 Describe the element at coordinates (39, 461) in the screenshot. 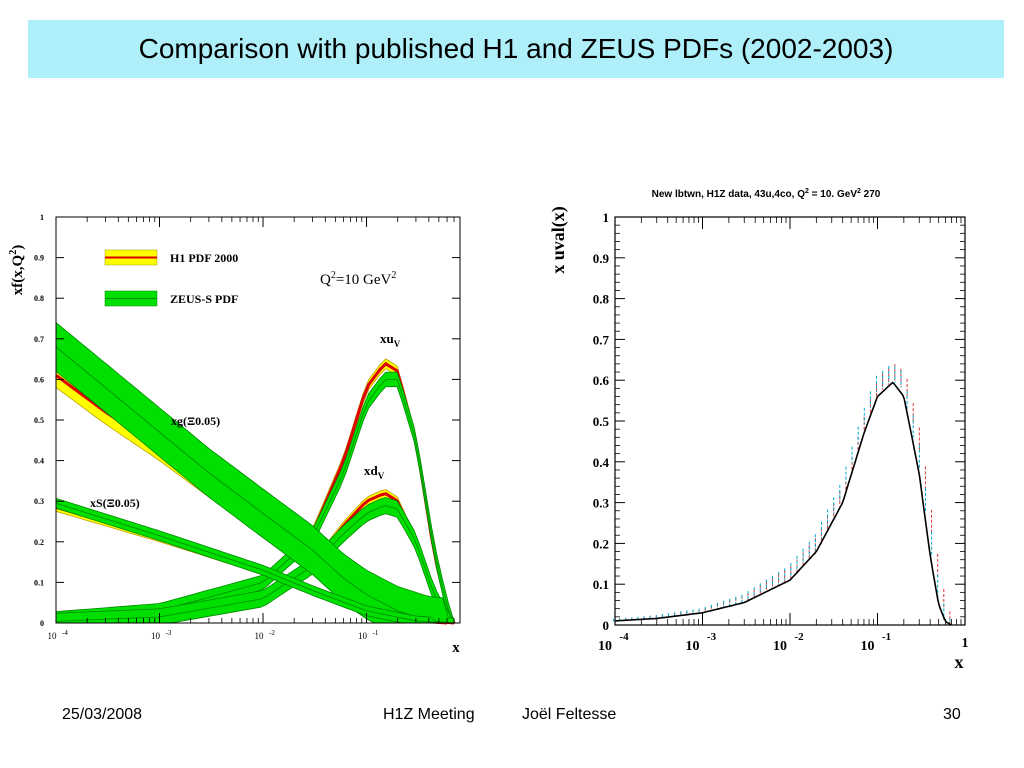

I see `left-y-tick-label: 0.4` at that location.